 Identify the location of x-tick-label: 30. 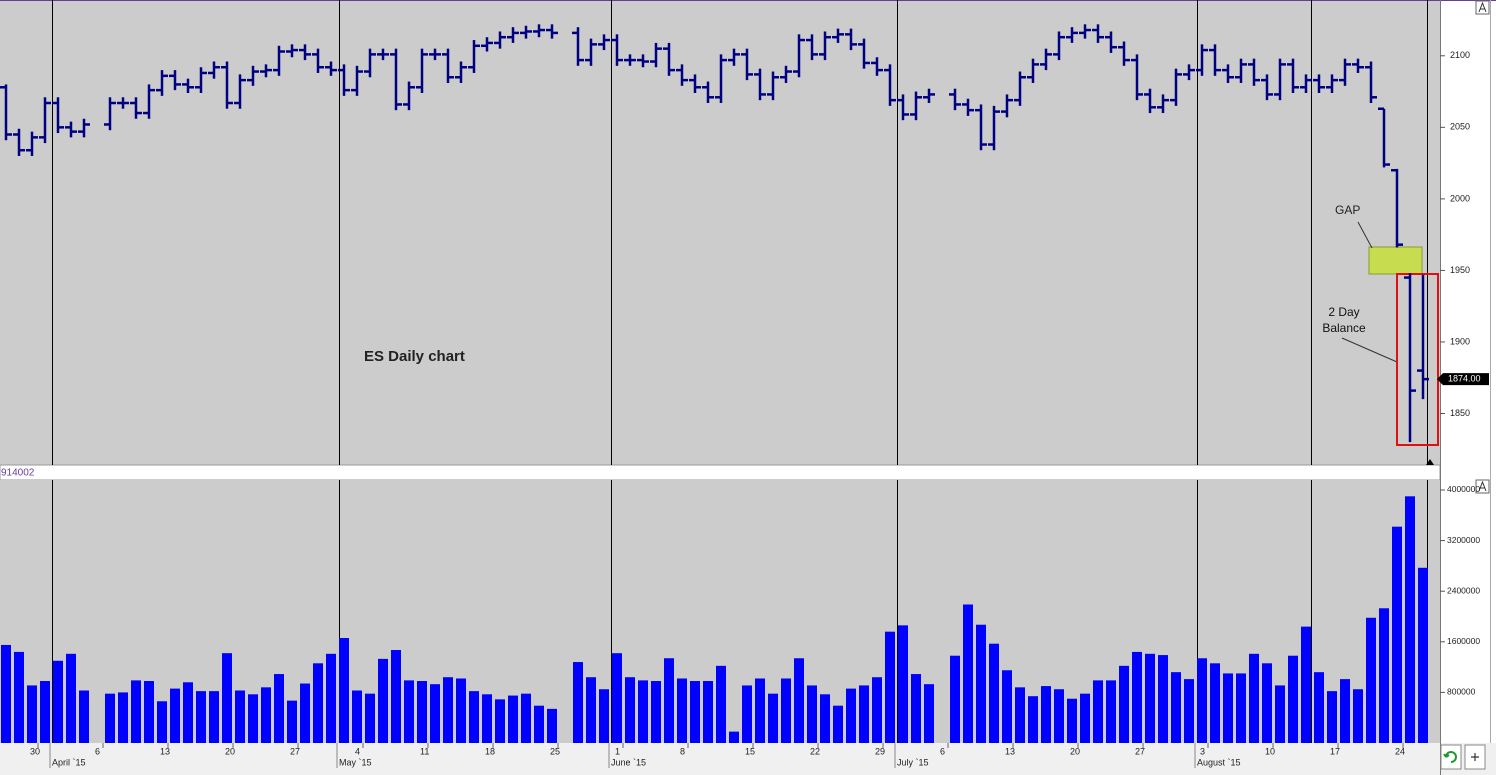
(35, 751).